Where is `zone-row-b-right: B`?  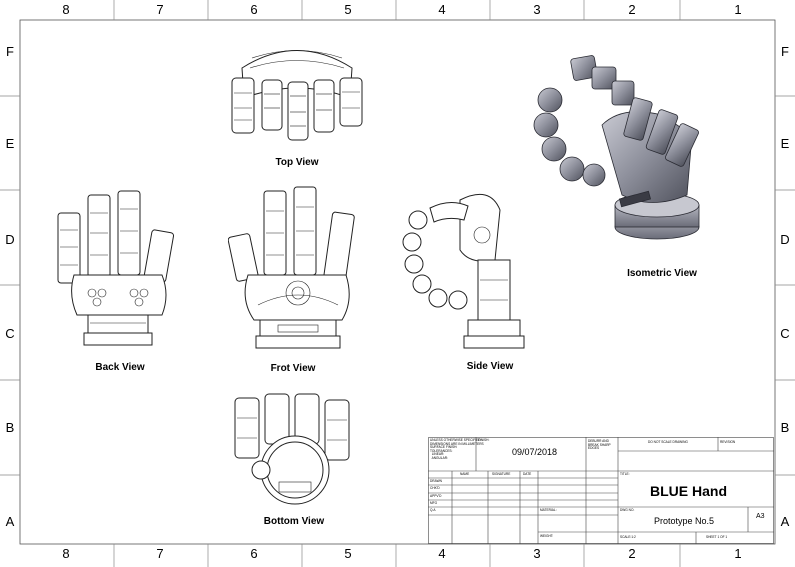
zone-row-b-right: B is located at coordinates (785, 427).